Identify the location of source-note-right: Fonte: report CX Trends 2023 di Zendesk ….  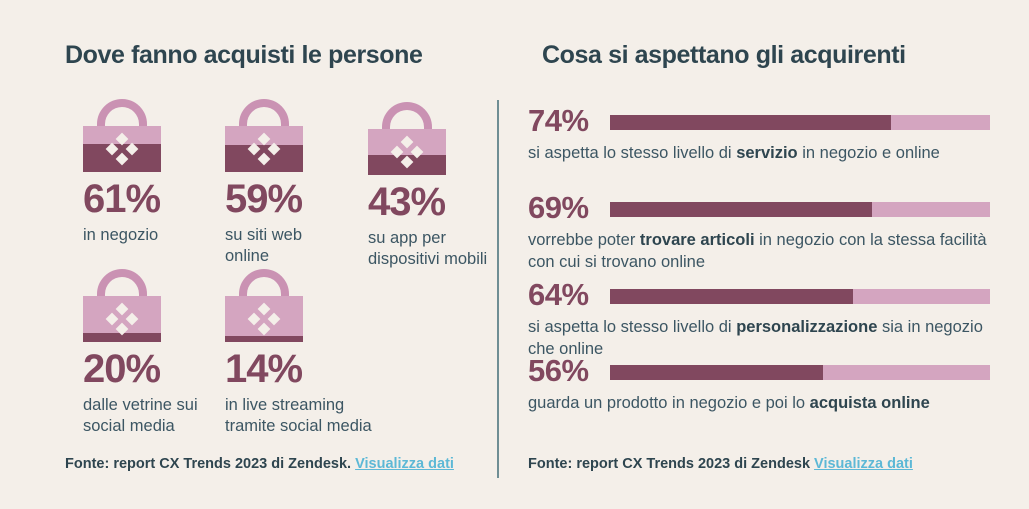
(720, 464).